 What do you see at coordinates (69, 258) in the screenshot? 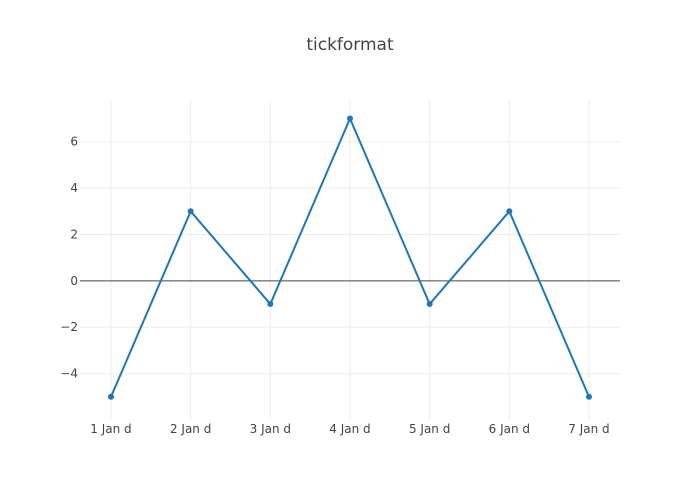
I see `y-axis-ticks: −4 −2 0 2 4 6` at bounding box center [69, 258].